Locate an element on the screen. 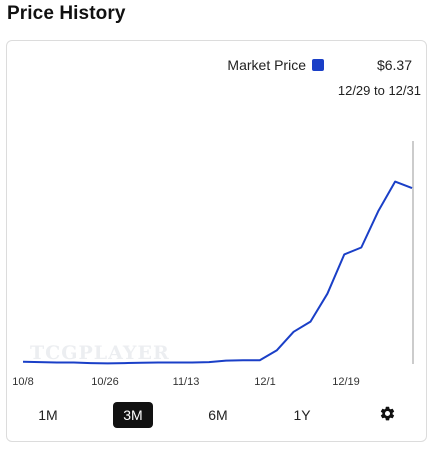 This screenshot has width=437, height=450. x-tick-label: 10/26 is located at coordinates (105, 382).